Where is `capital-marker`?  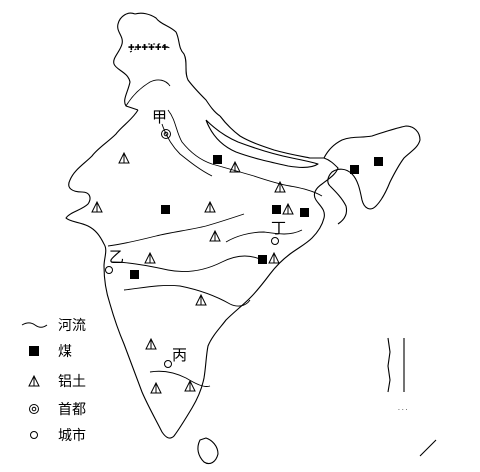 capital-marker is located at coordinates (166, 134).